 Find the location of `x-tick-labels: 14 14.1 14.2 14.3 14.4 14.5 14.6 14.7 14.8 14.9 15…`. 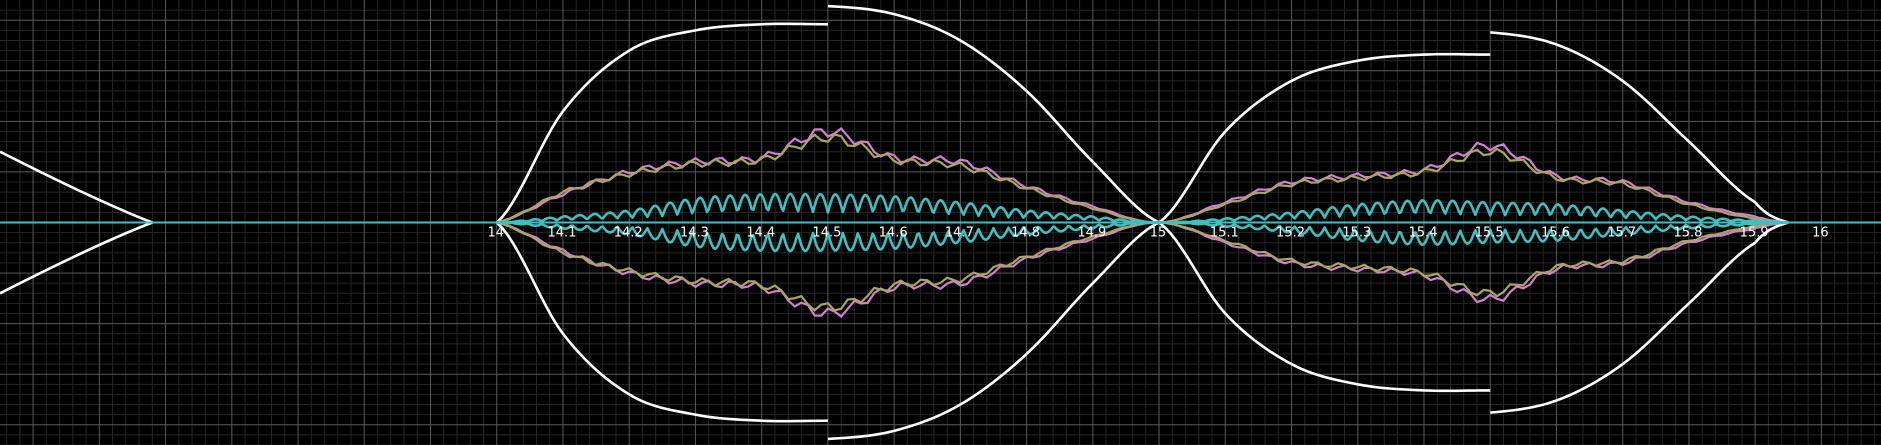

x-tick-labels: 14 14.1 14.2 14.3 14.4 14.5 14.6 14.7 14.8 14.9 15… is located at coordinates (1157, 233).